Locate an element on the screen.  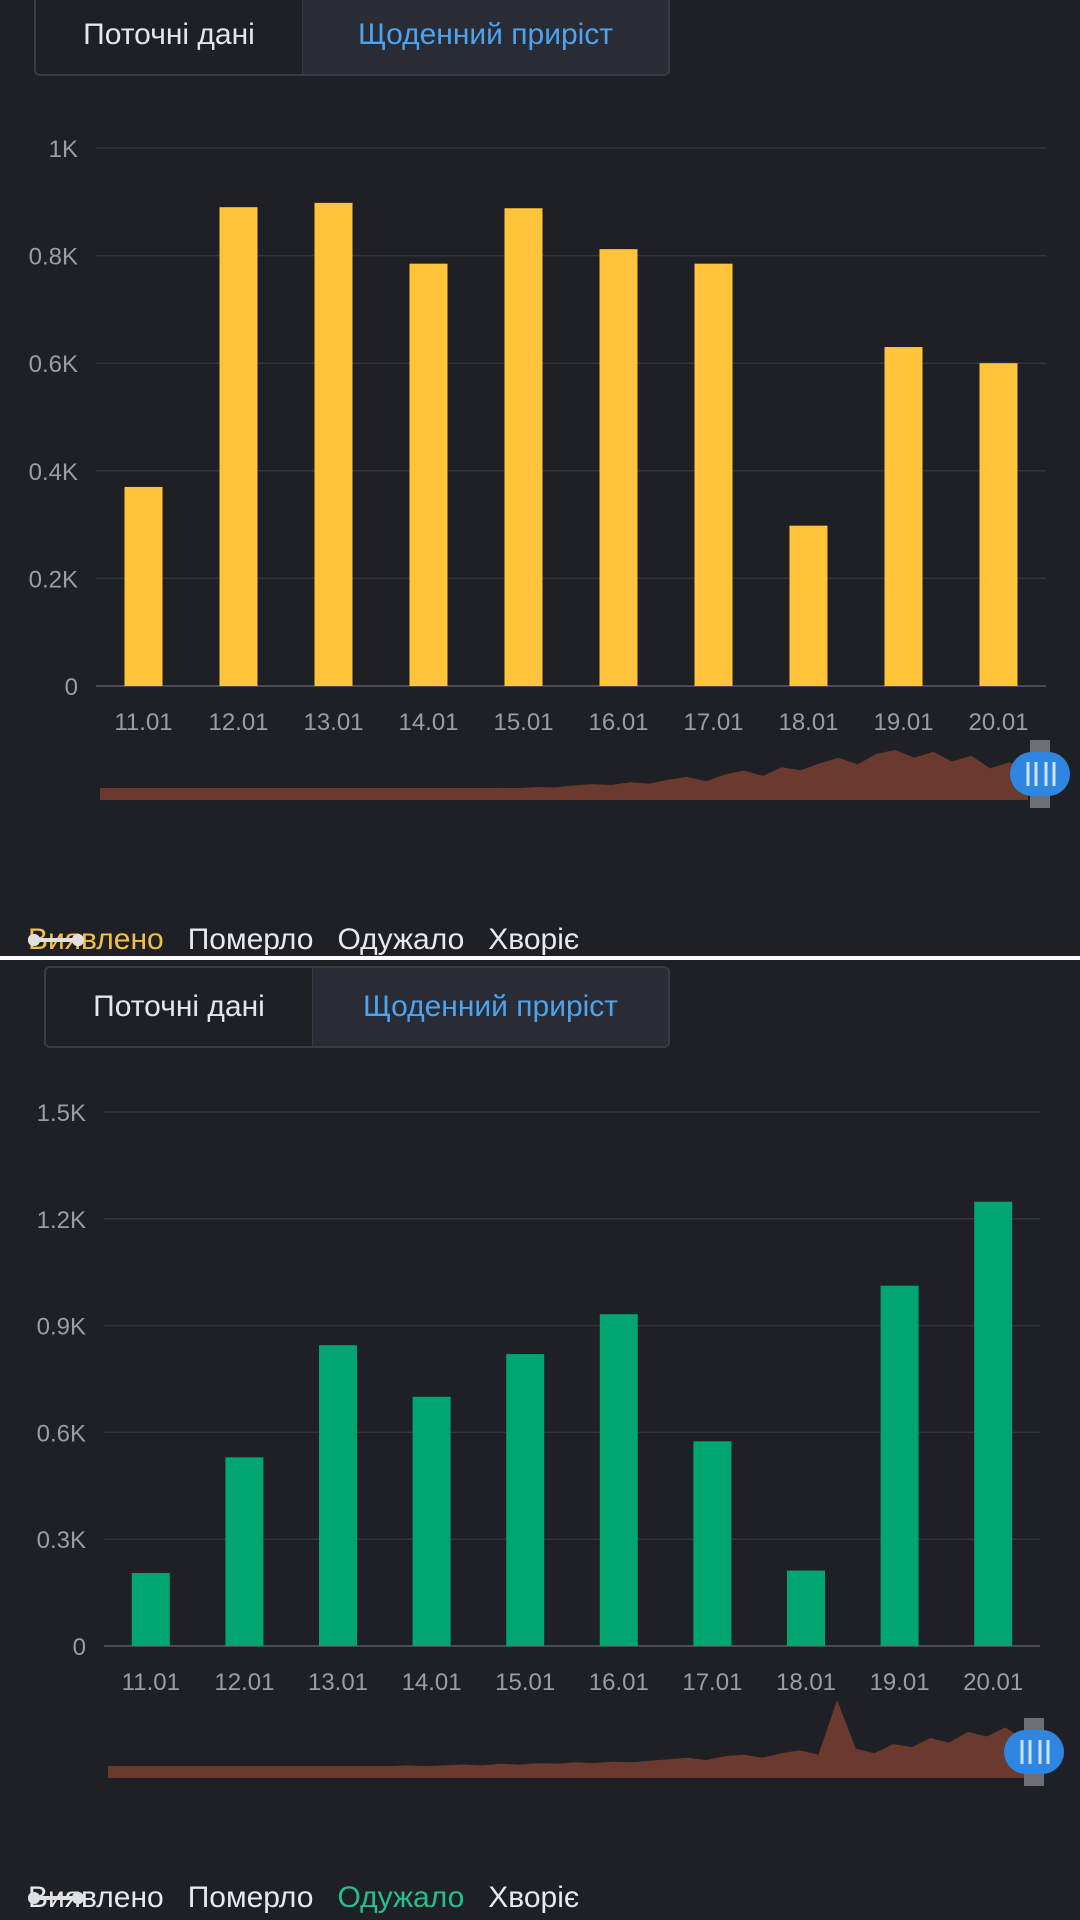
divider is located at coordinates (540, 958).